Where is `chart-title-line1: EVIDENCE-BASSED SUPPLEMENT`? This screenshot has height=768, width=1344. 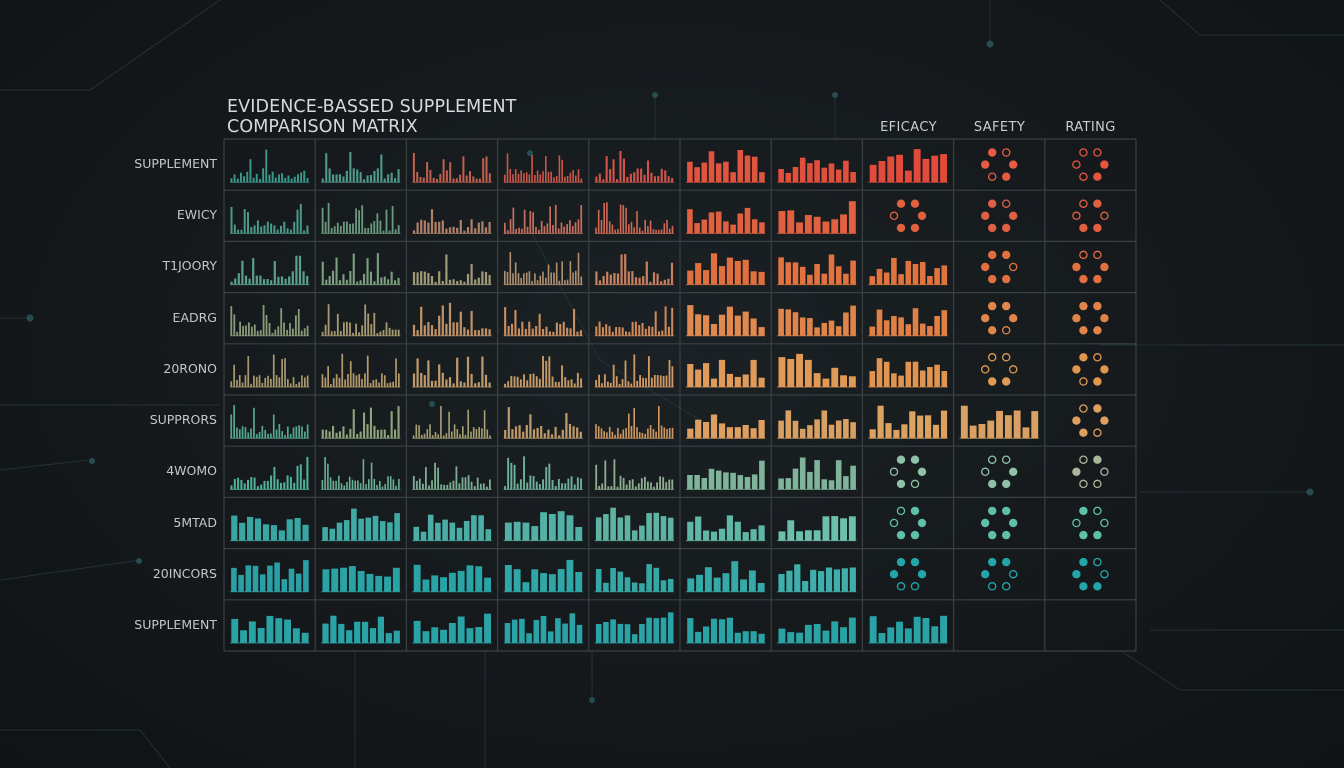
chart-title-line1: EVIDENCE-BASSED SUPPLEMENT is located at coordinates (372, 107).